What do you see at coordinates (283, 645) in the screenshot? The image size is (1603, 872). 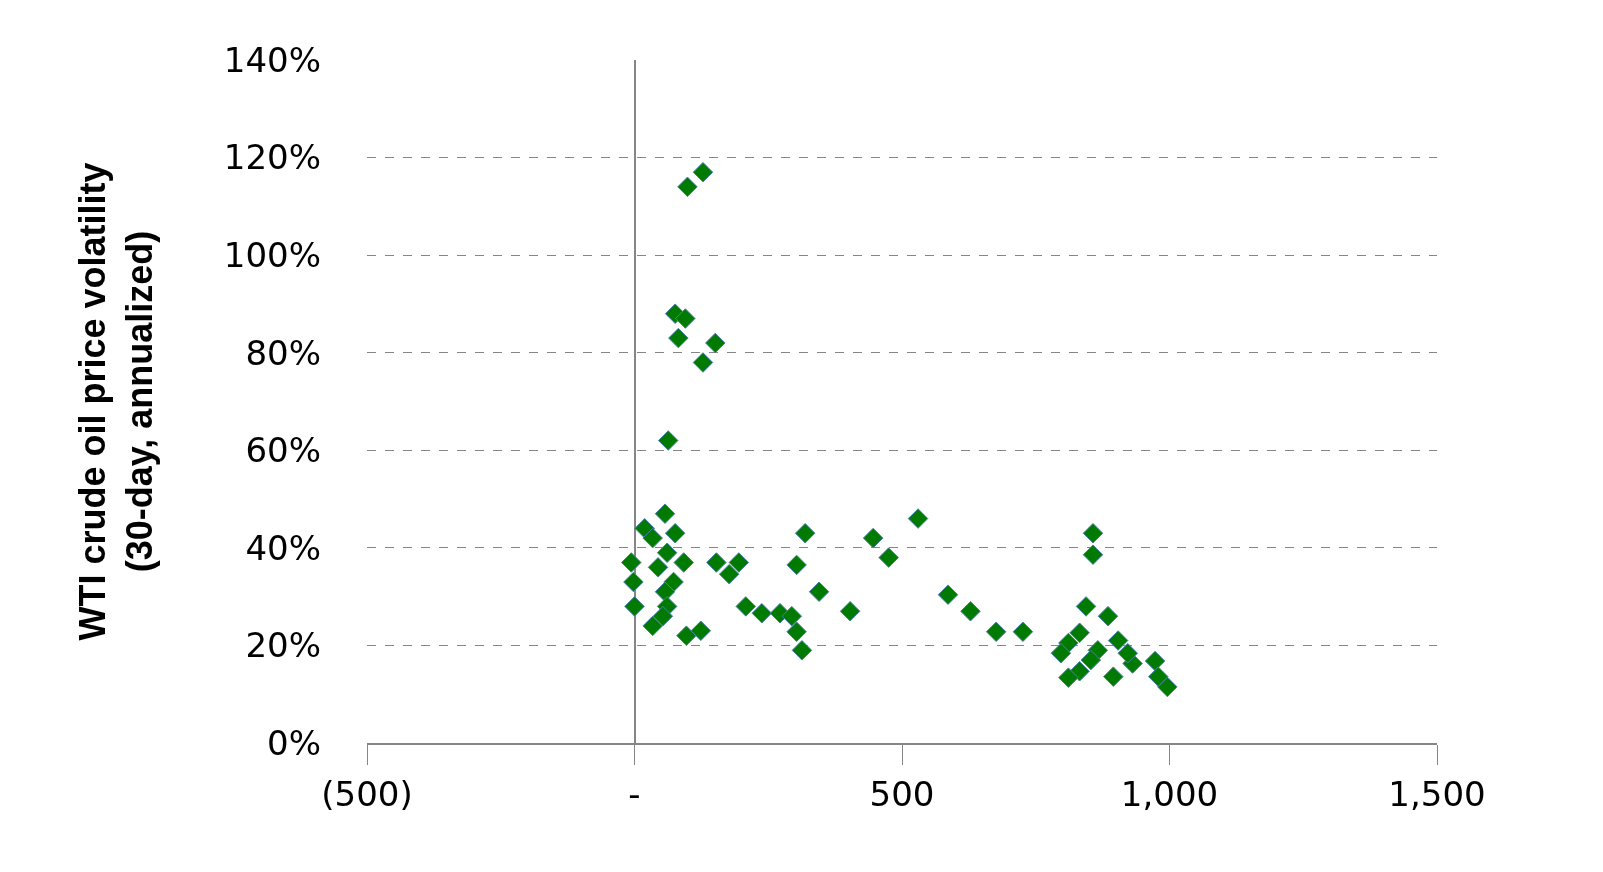 I see `y-tick-label: 20%` at bounding box center [283, 645].